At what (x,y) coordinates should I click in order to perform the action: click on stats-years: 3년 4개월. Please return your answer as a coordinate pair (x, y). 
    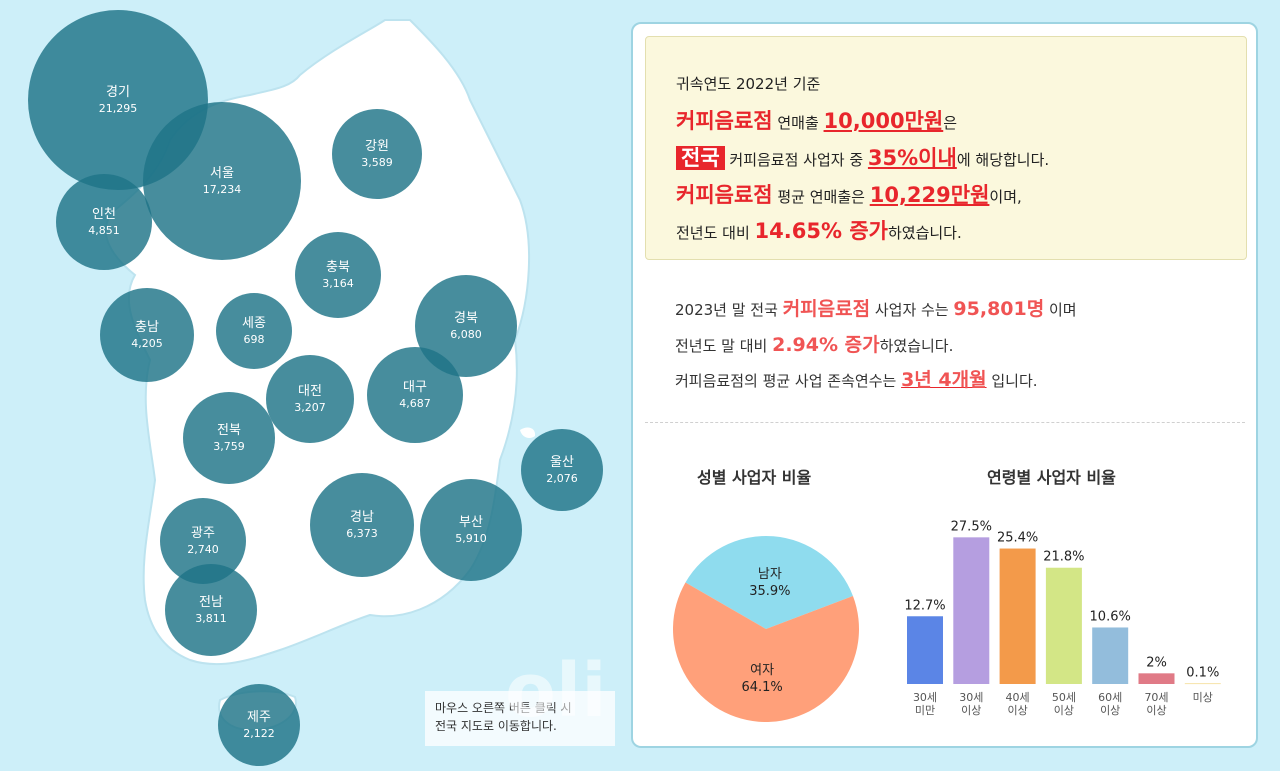
    Looking at the image, I should click on (944, 380).